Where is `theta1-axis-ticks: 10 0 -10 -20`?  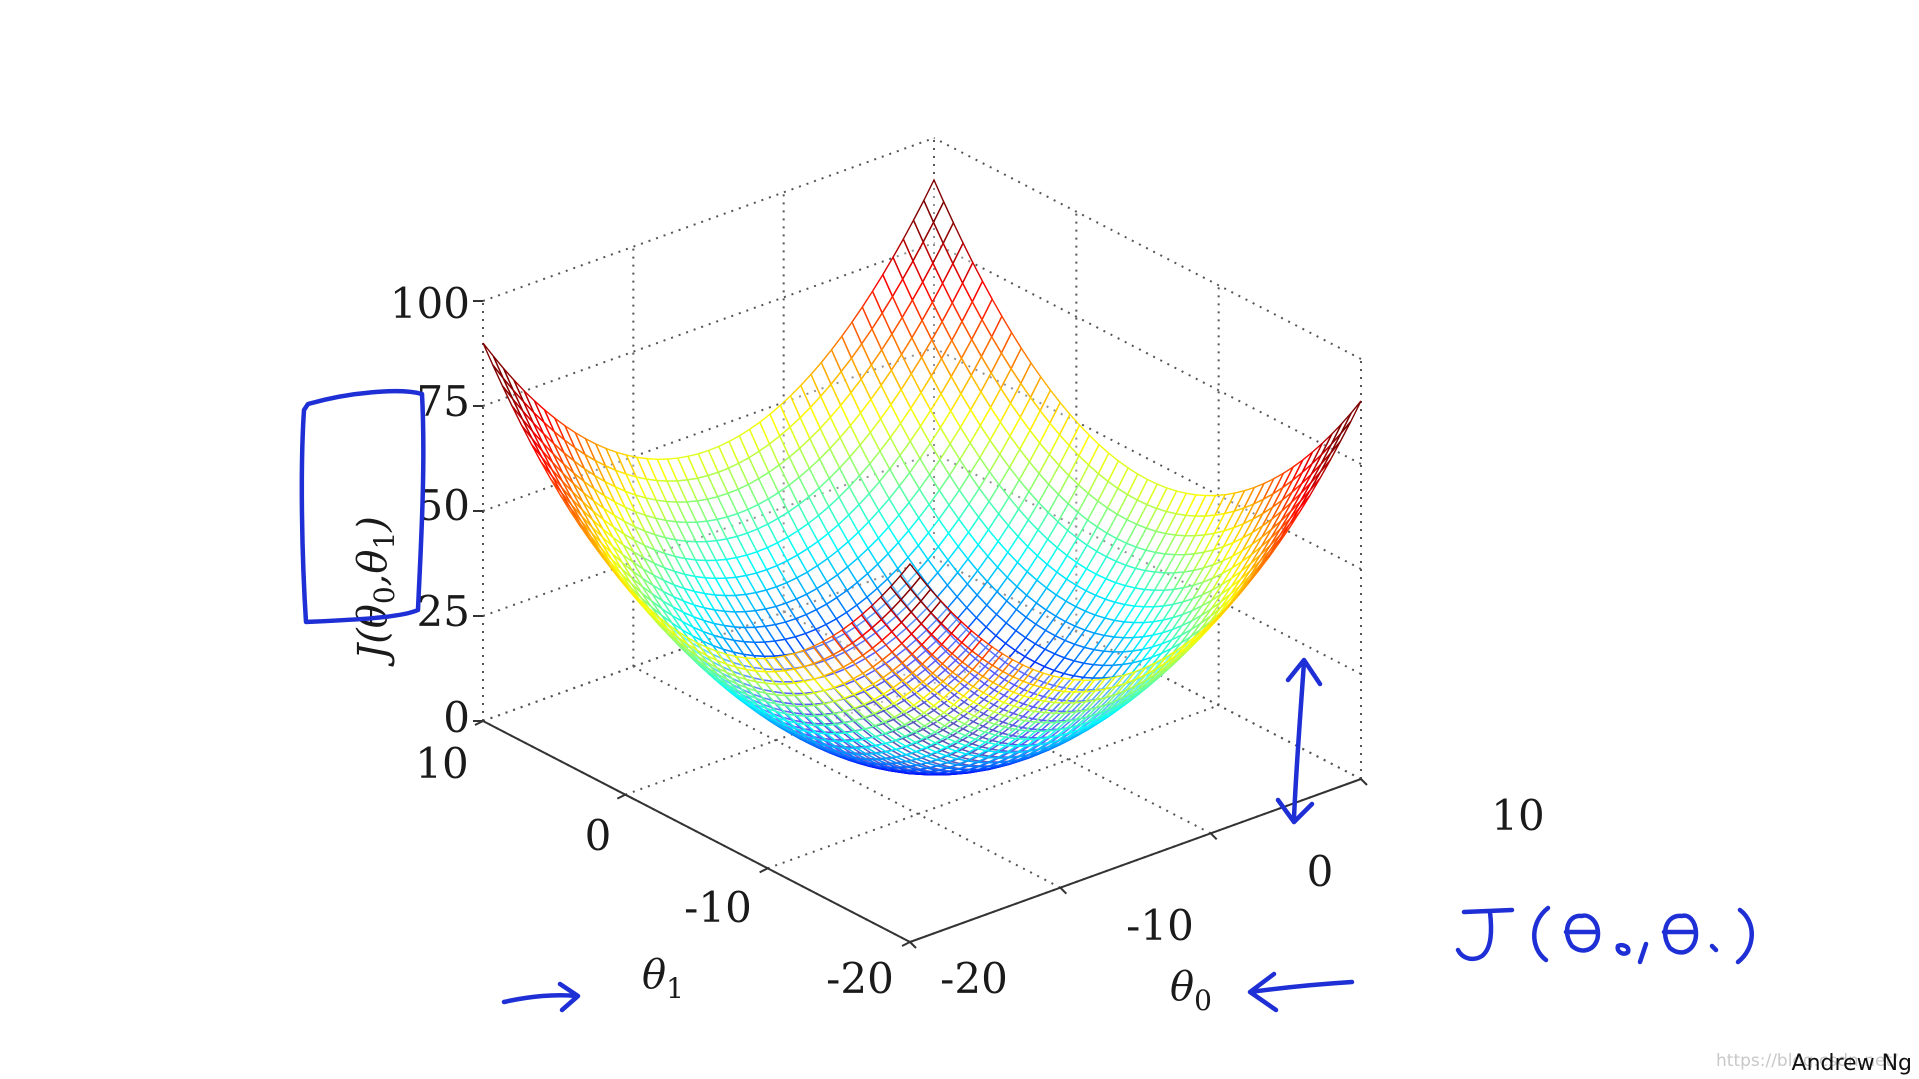 theta1-axis-ticks: 10 0 -10 -20 is located at coordinates (654, 871).